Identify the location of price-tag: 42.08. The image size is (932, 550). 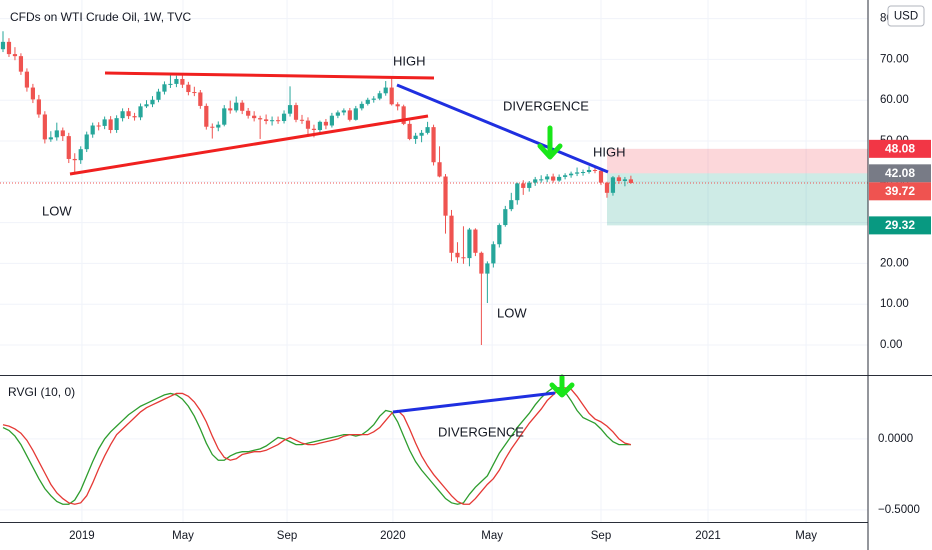
(900, 173).